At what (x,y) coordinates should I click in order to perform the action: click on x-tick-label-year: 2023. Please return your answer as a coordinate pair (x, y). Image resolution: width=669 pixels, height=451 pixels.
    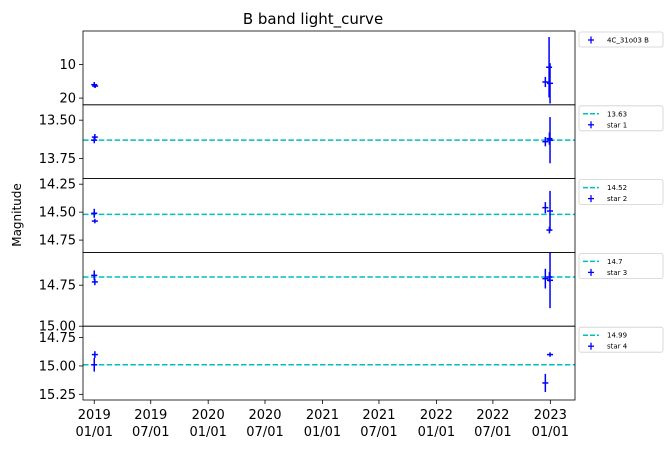
    Looking at the image, I should click on (550, 415).